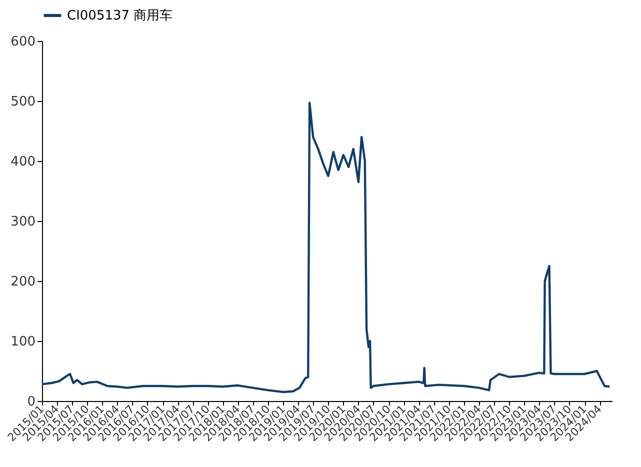  What do you see at coordinates (23, 162) in the screenshot?
I see `y-tick-label: 400` at bounding box center [23, 162].